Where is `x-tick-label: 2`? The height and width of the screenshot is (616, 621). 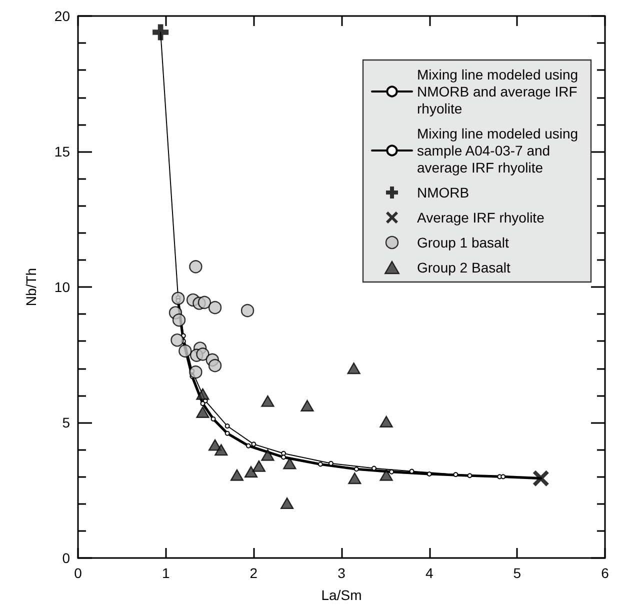
x-tick-label: 2 is located at coordinates (254, 573).